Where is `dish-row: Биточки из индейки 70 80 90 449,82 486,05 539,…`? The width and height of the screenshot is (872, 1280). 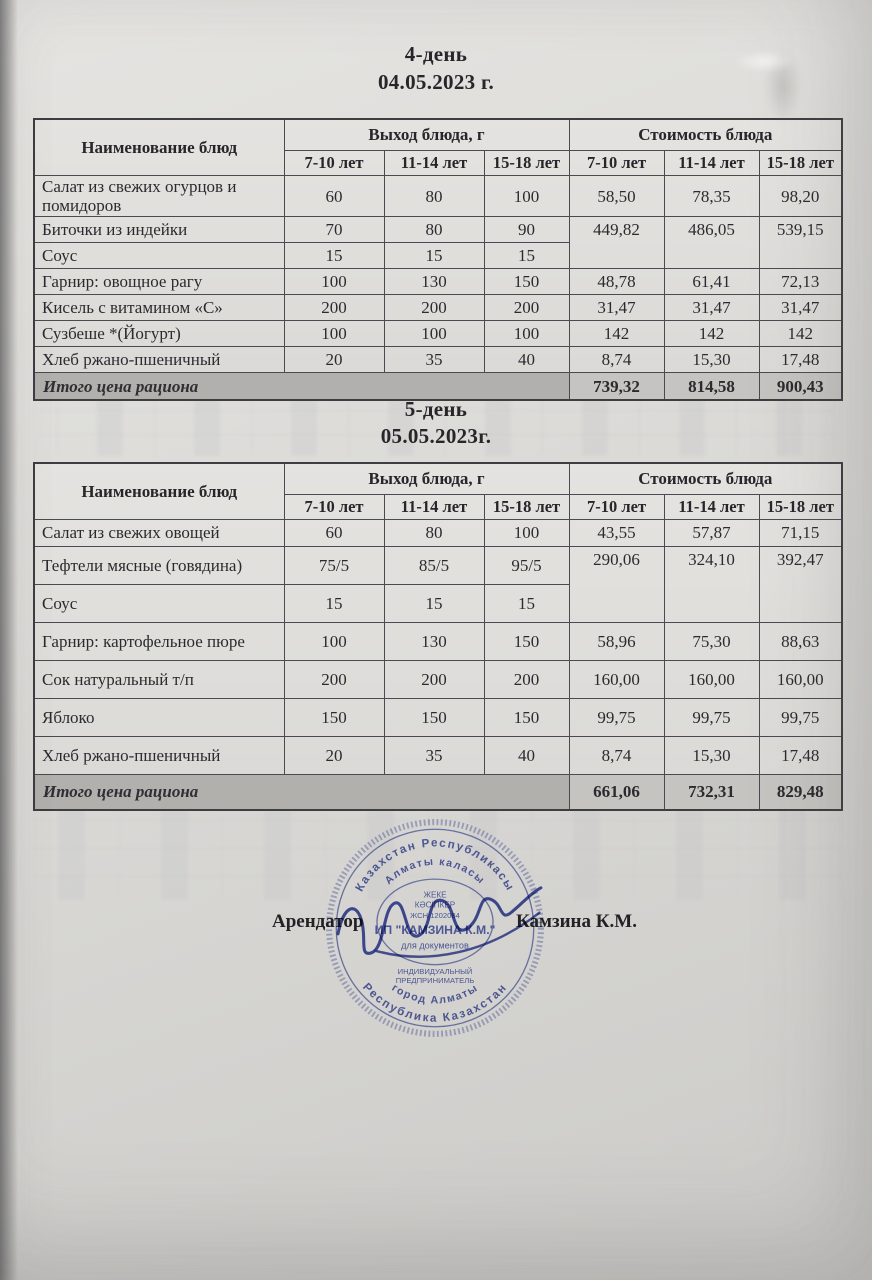 dish-row: Биточки из индейки 70 80 90 449,82 486,05 539,… is located at coordinates (438, 243).